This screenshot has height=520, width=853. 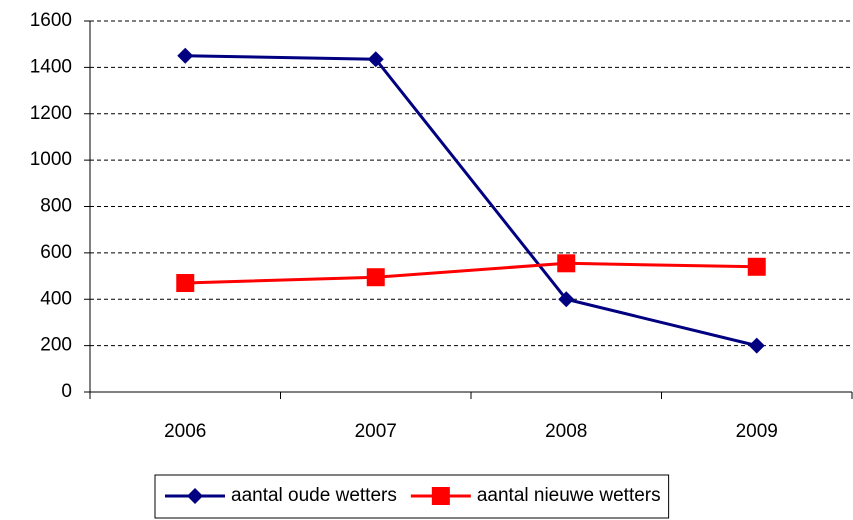 What do you see at coordinates (566, 431) in the screenshot?
I see `x-tick-label: 2008` at bounding box center [566, 431].